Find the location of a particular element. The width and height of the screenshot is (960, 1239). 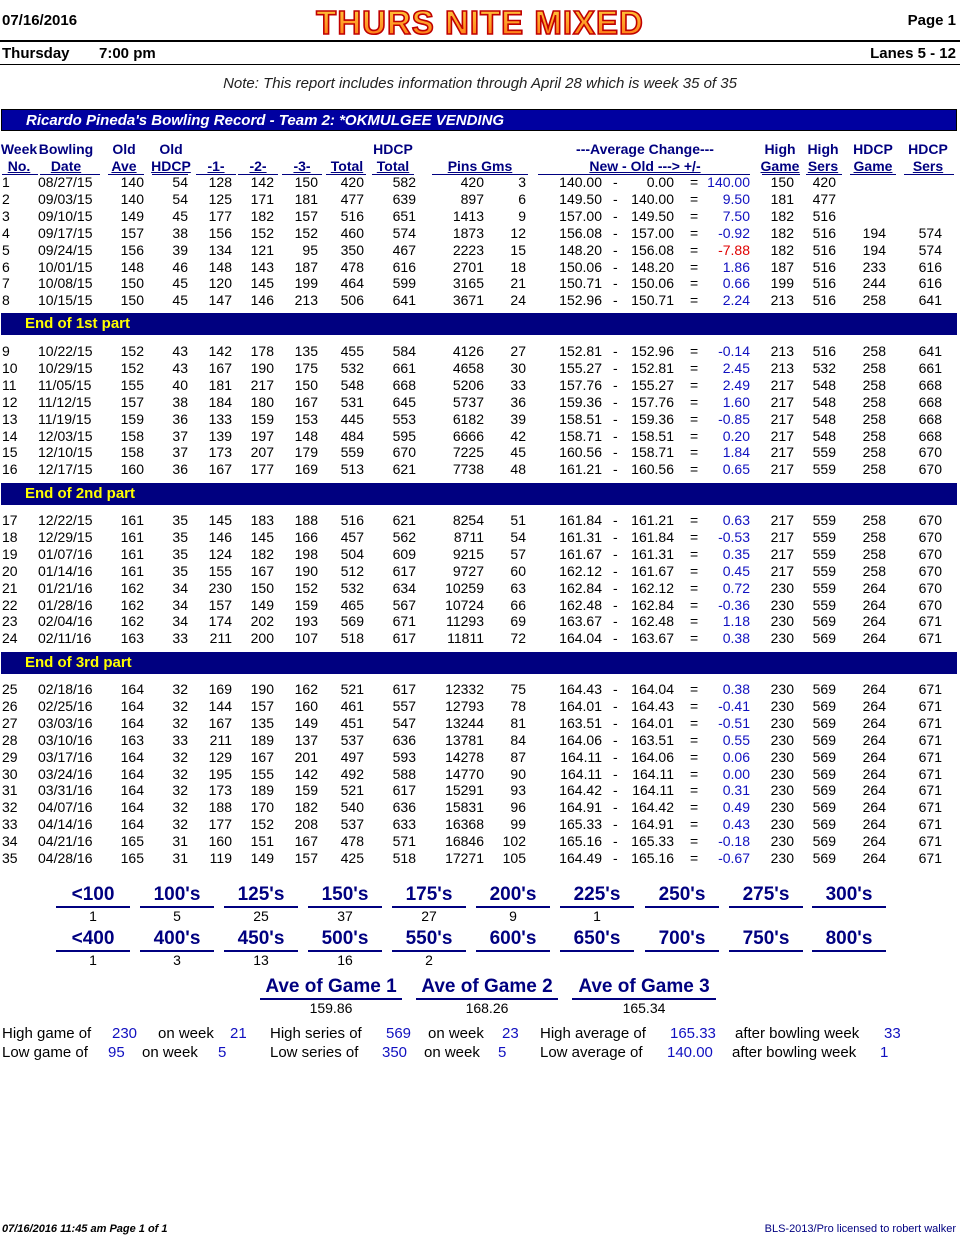

cell-game-3: 162 is located at coordinates (306, 689).